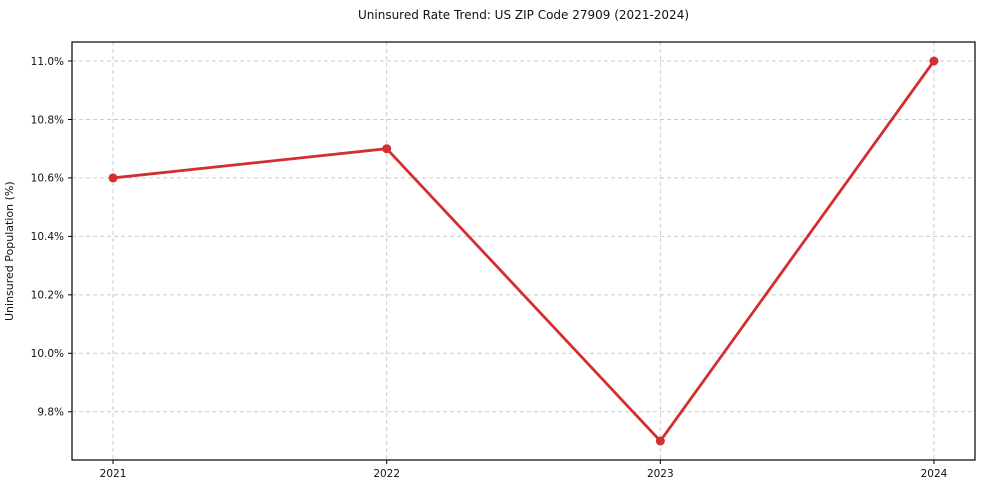  Describe the element at coordinates (47, 120) in the screenshot. I see `y-tick-label: 10.8%` at that location.